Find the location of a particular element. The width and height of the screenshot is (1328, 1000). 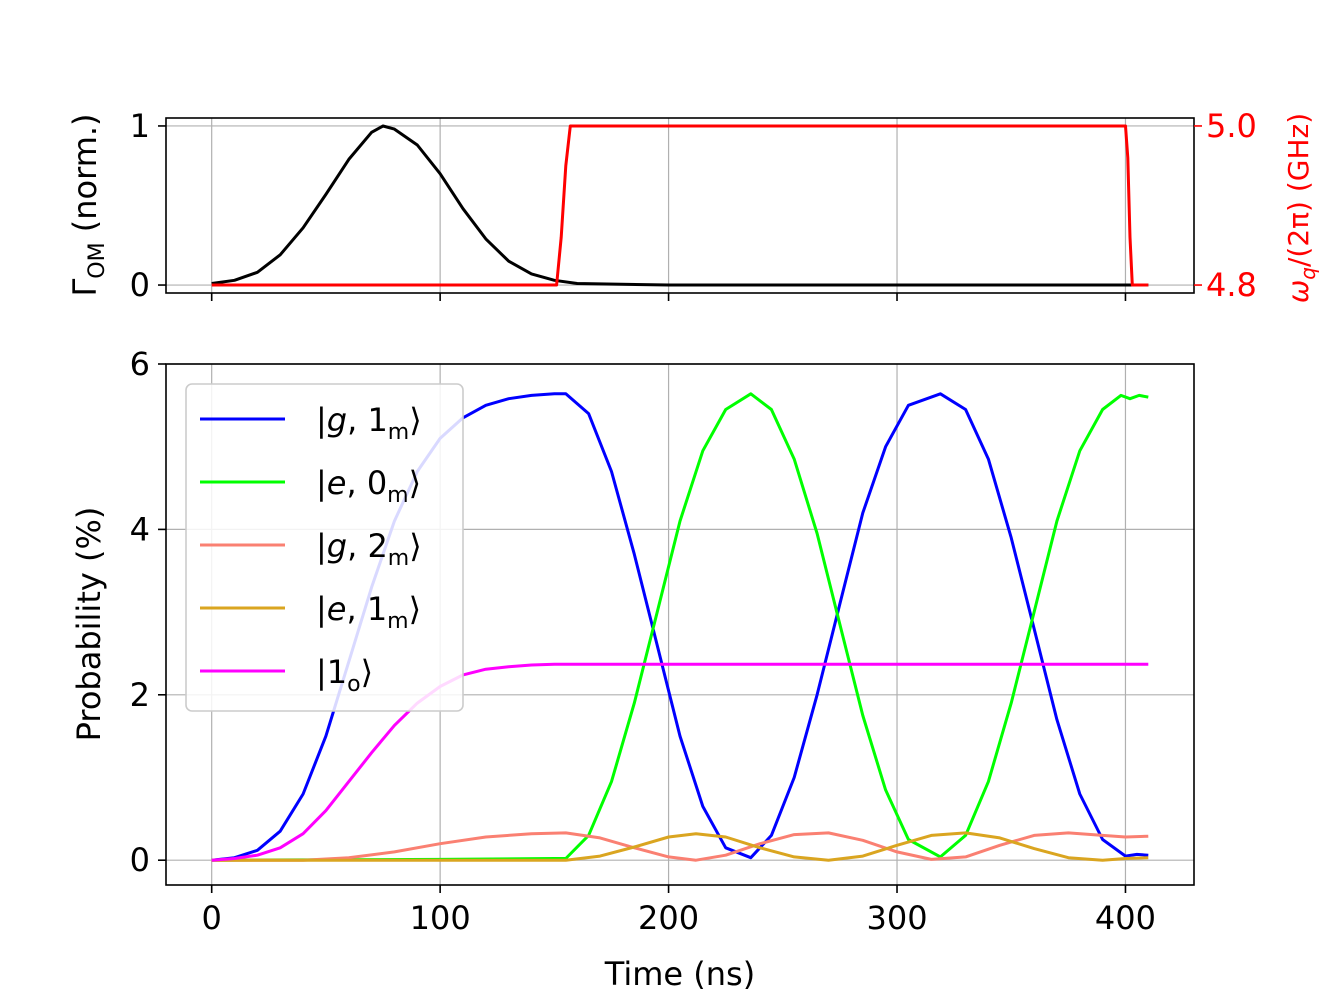

bottom-series-g2m-line is located at coordinates (680, 846).